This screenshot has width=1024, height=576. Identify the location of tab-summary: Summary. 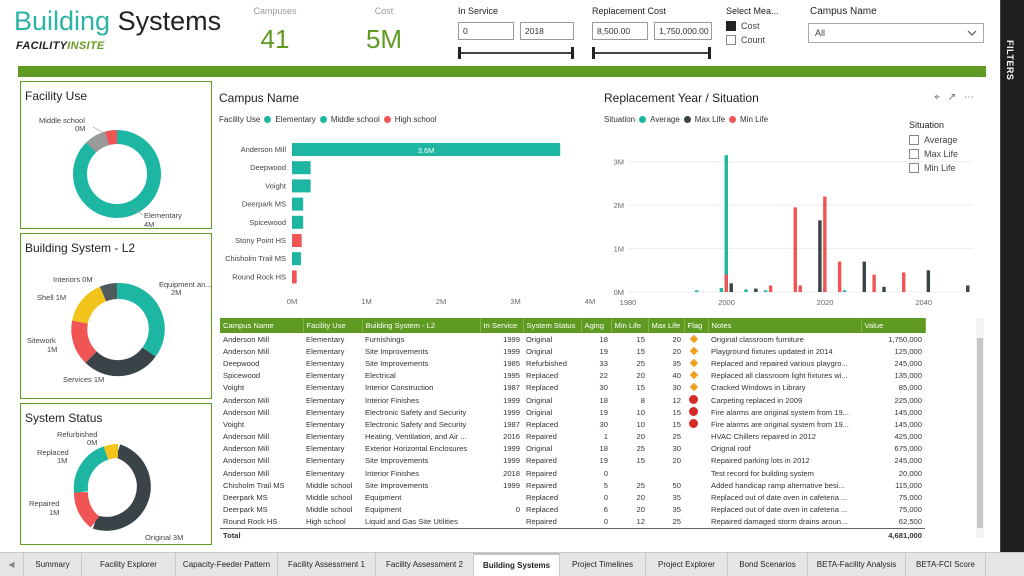
(53, 564).